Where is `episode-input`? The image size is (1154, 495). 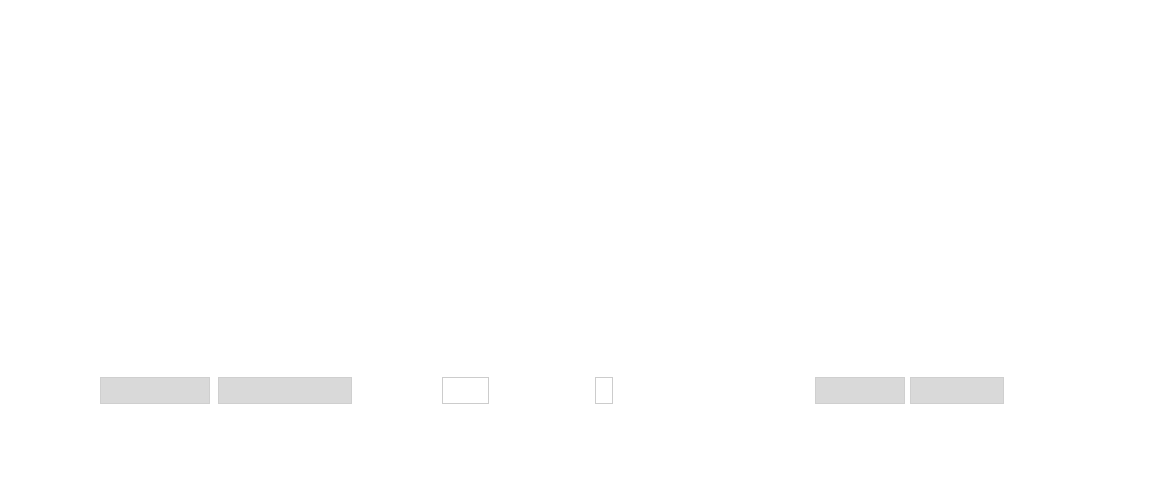
episode-input is located at coordinates (604, 390).